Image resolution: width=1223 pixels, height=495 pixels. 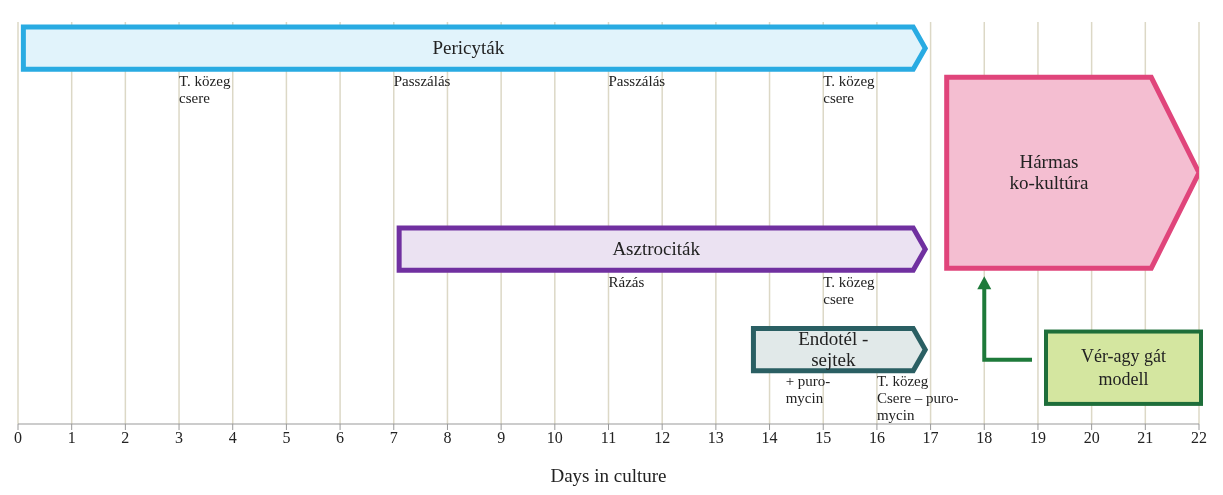 What do you see at coordinates (823, 438) in the screenshot?
I see `x-tick-label: 15` at bounding box center [823, 438].